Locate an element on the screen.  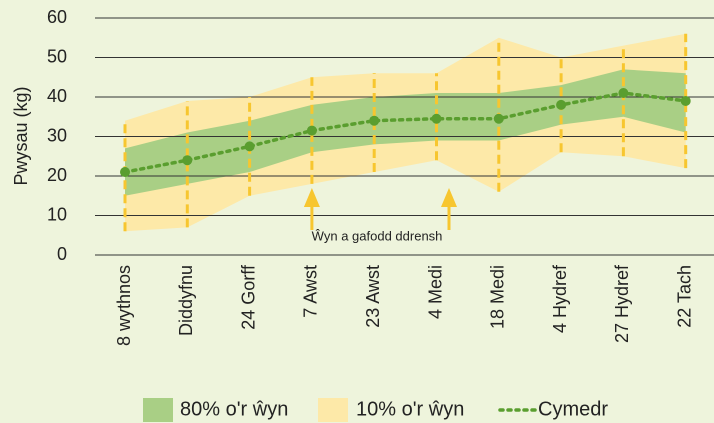
x-tick-label: 8 wythnos is located at coordinates (124, 305).